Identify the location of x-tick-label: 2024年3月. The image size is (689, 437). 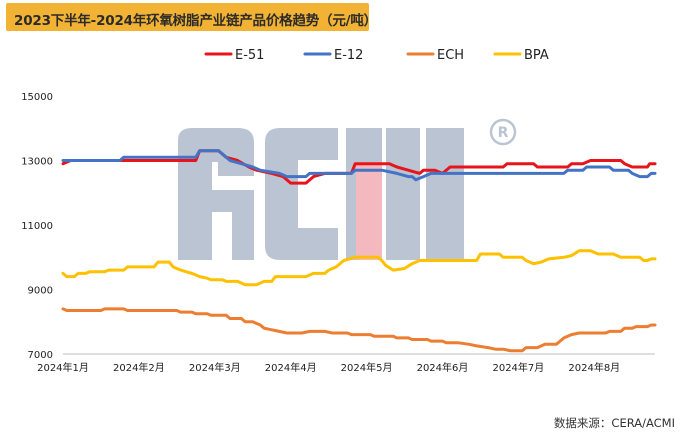
(215, 367).